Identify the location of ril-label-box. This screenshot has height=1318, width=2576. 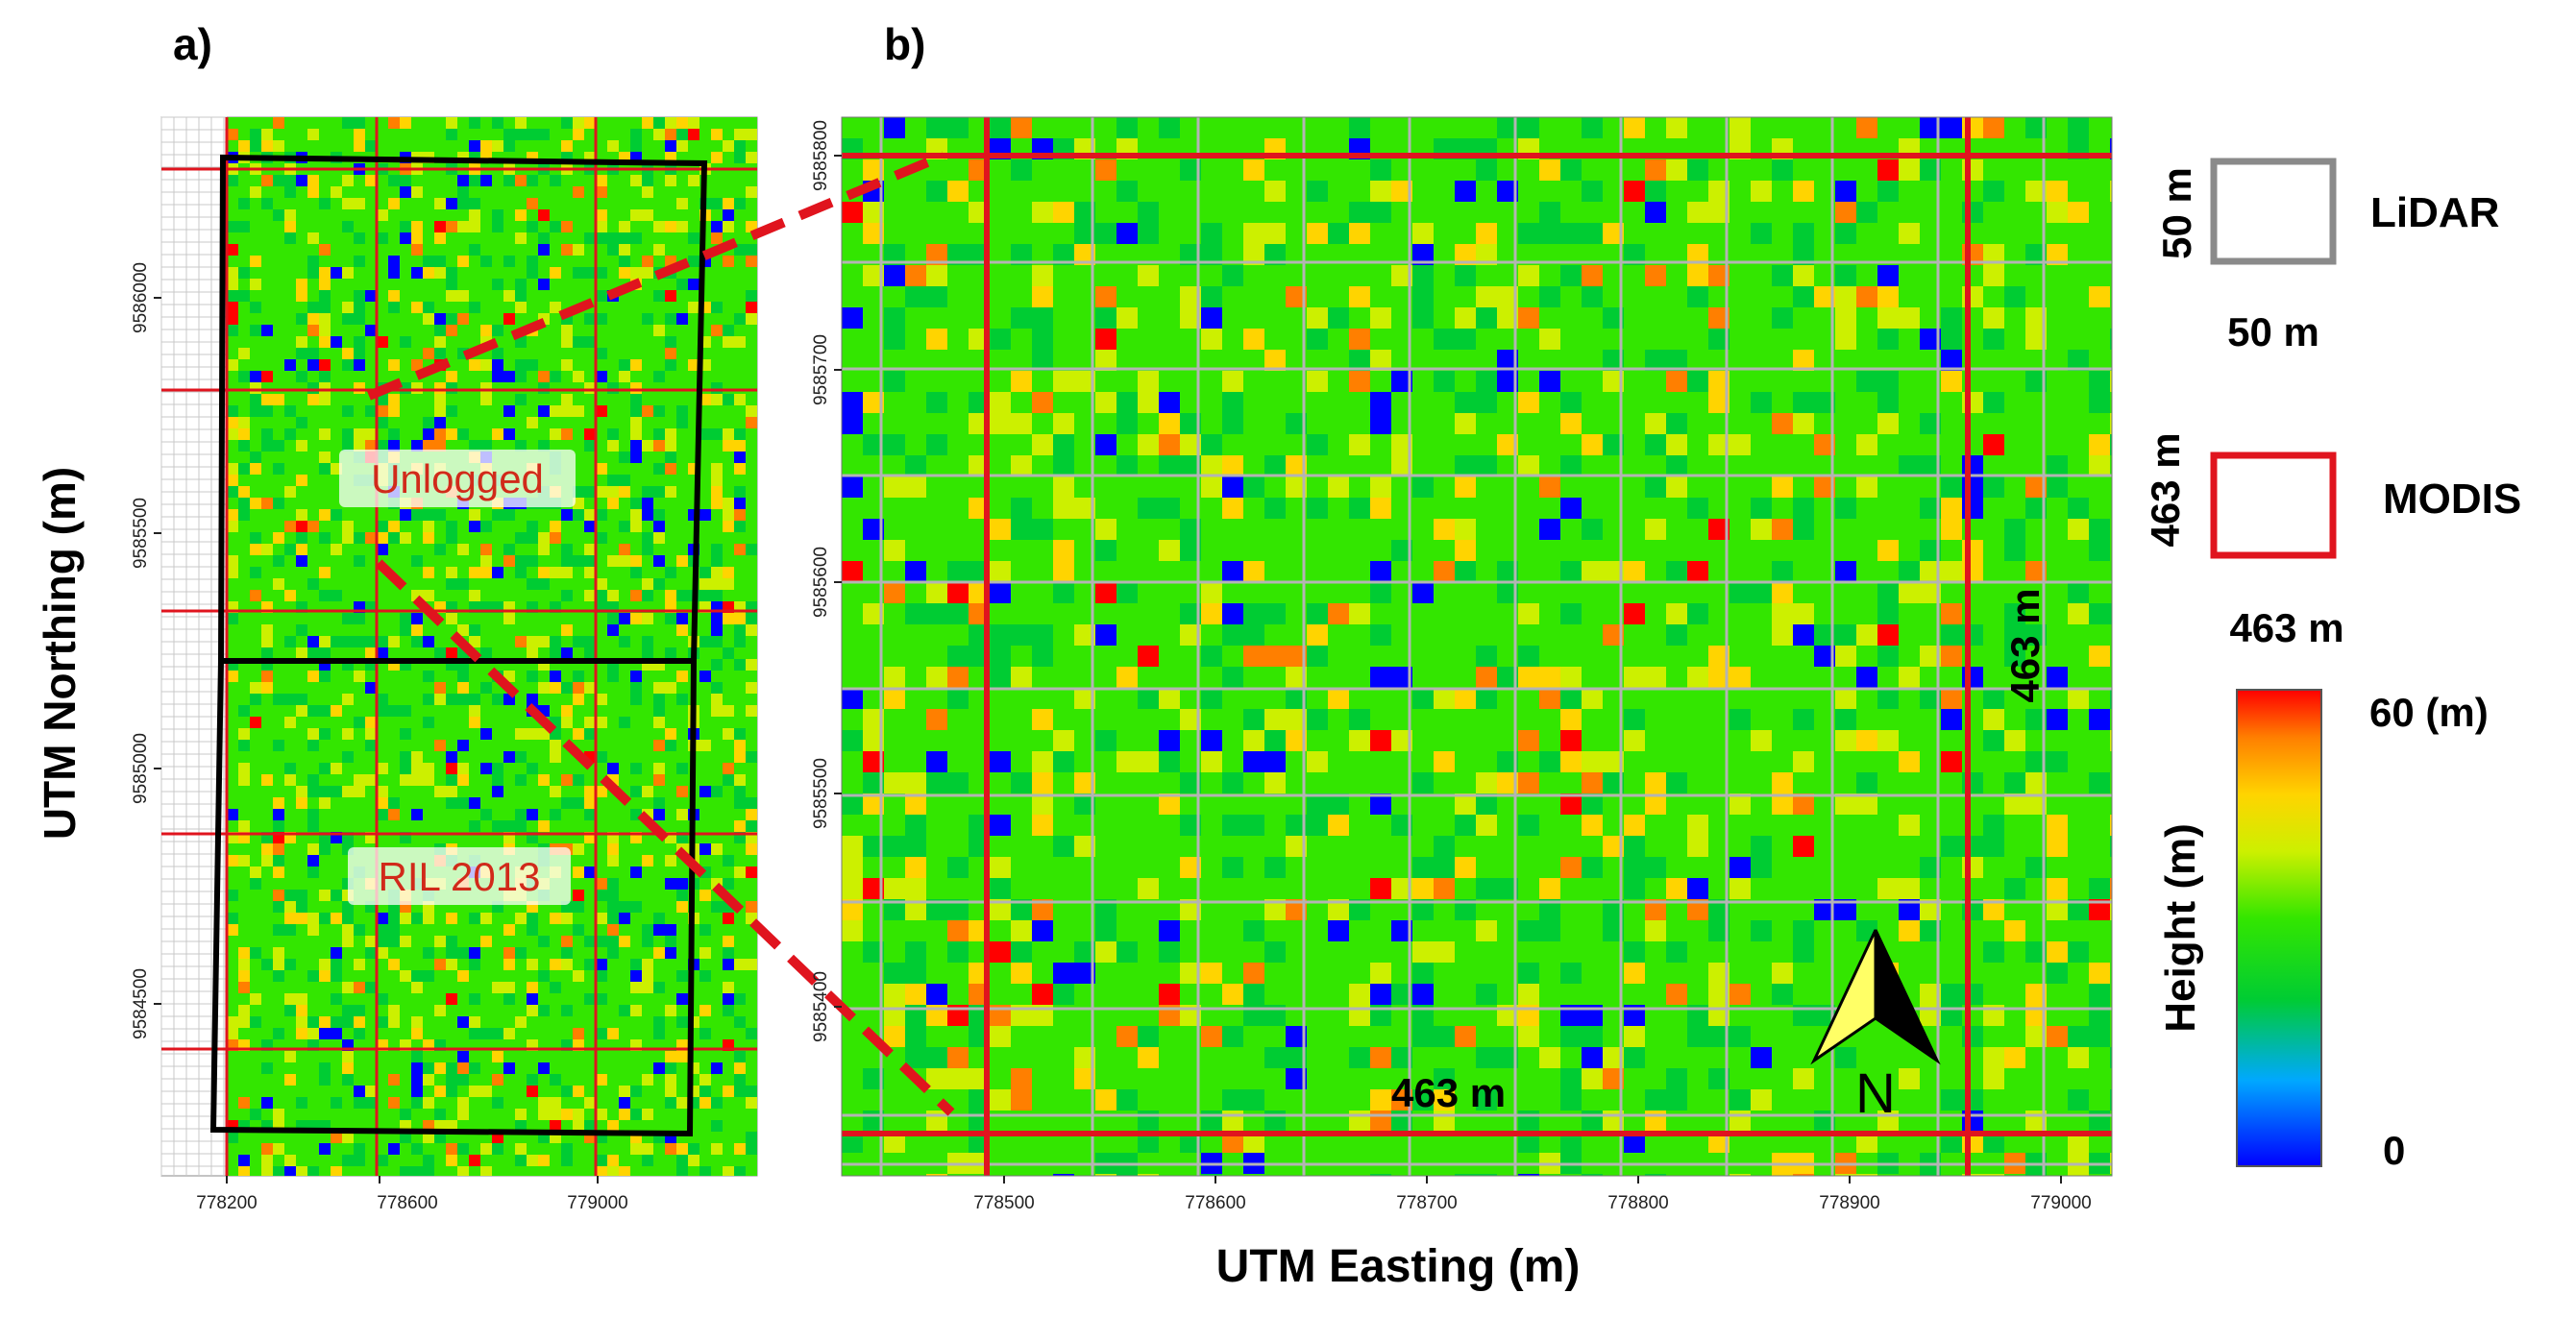
(459, 876).